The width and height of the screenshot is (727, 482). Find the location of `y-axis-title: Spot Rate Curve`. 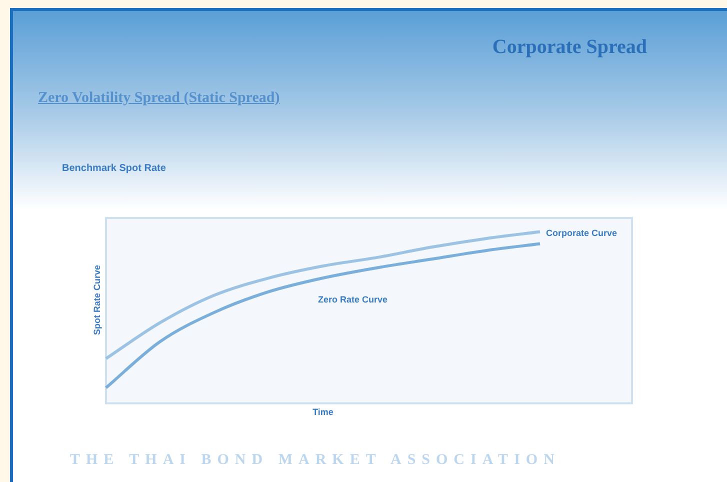

y-axis-title: Spot Rate Curve is located at coordinates (97, 300).